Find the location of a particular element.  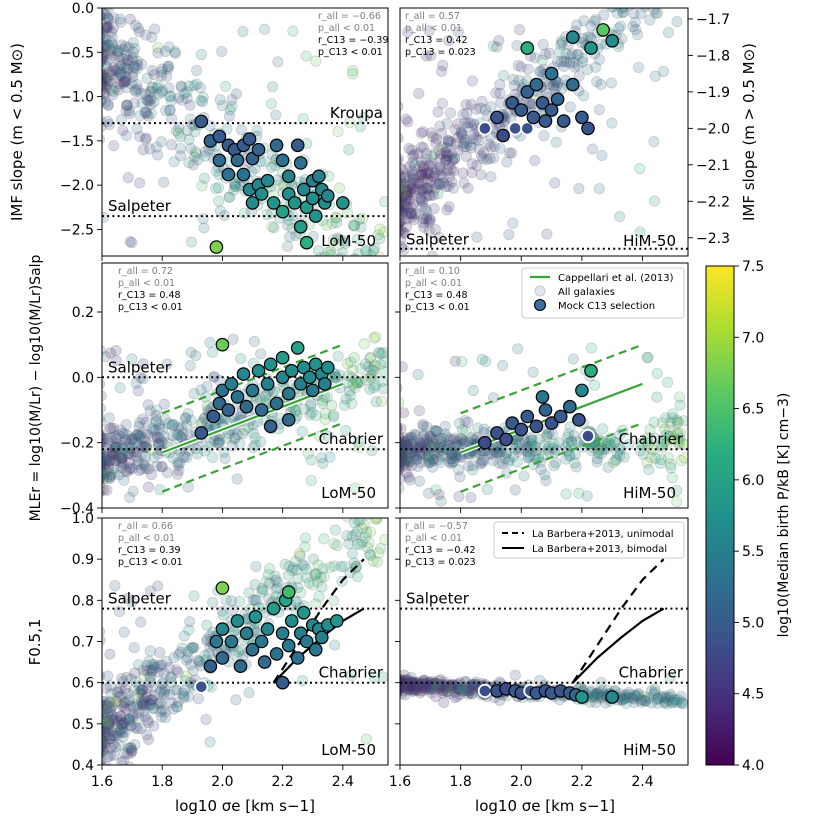

y-tick-label: −2.2 is located at coordinates (713, 202).